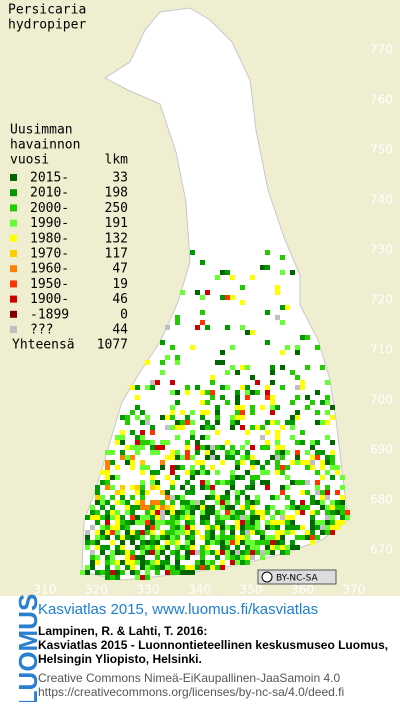 Image resolution: width=400 pixels, height=706 pixels. Describe the element at coordinates (41, 130) in the screenshot. I see `legend-heading: Uusimman` at that location.